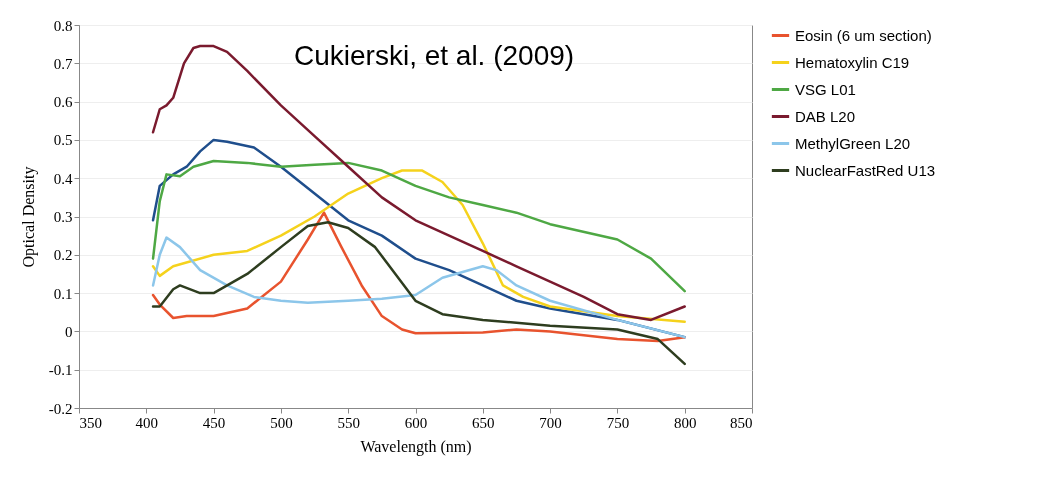 The width and height of the screenshot is (1057, 484). Describe the element at coordinates (214, 422) in the screenshot. I see `x-tick-label: 450` at that location.